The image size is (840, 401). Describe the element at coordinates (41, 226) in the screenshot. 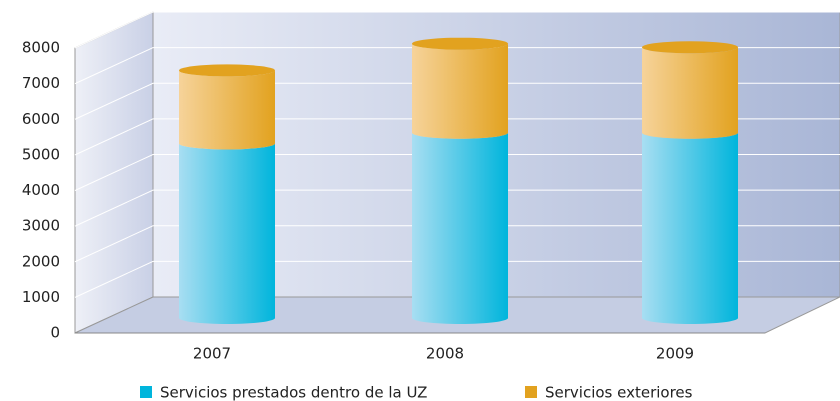

I see `y-tick-label: 3000` at that location.